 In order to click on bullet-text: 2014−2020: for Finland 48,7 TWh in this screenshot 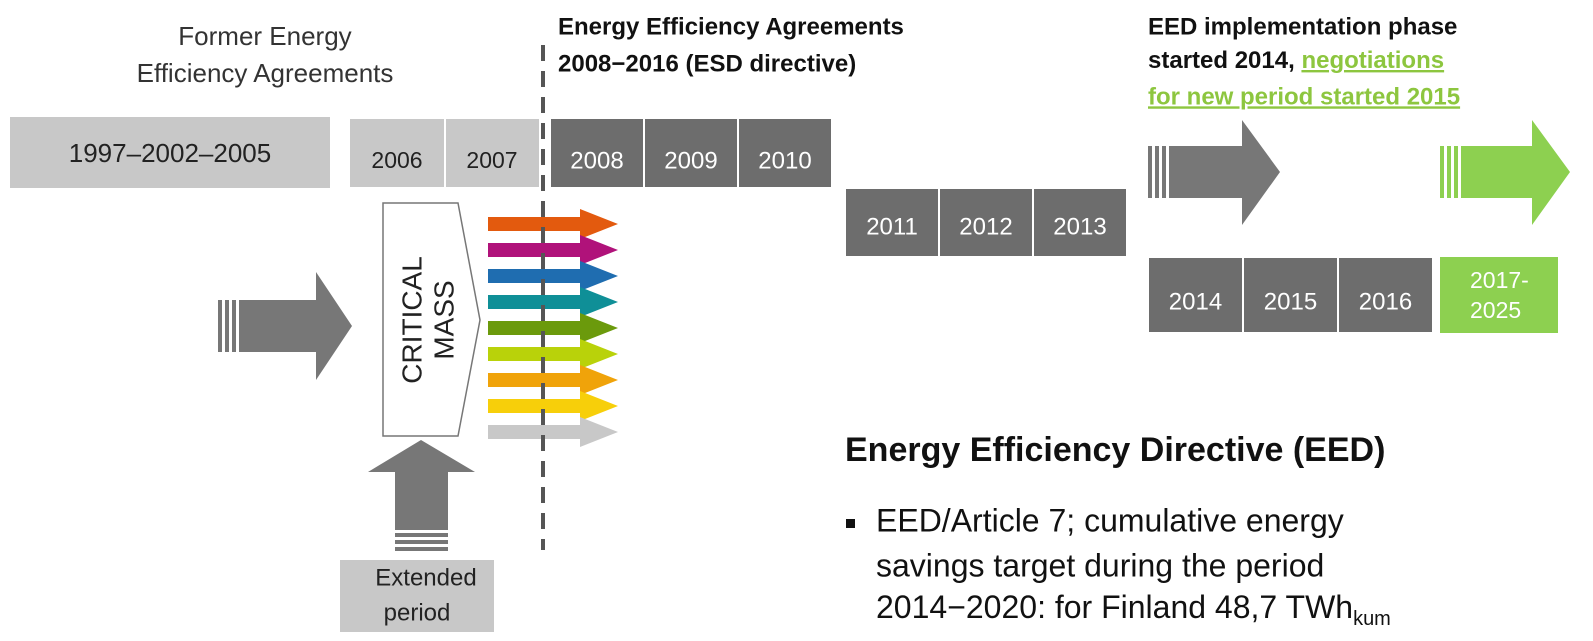, I will do `click(1114, 607)`.